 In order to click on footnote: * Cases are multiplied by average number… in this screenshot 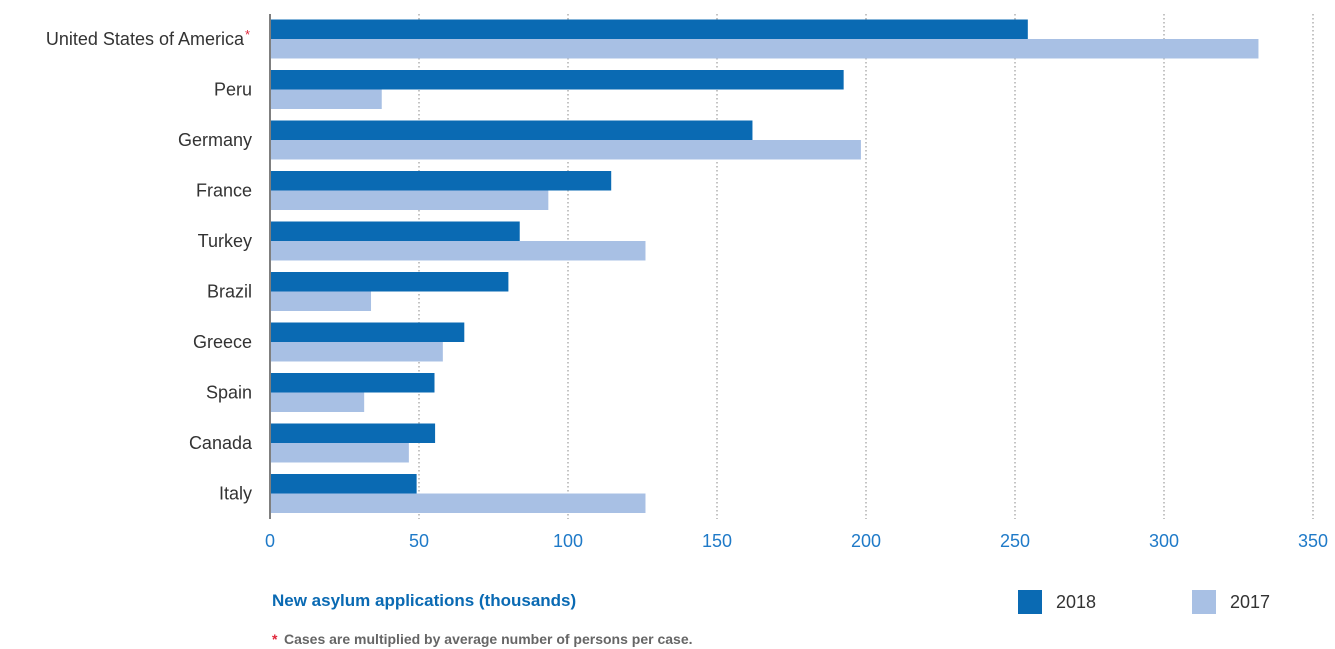, I will do `click(482, 639)`.